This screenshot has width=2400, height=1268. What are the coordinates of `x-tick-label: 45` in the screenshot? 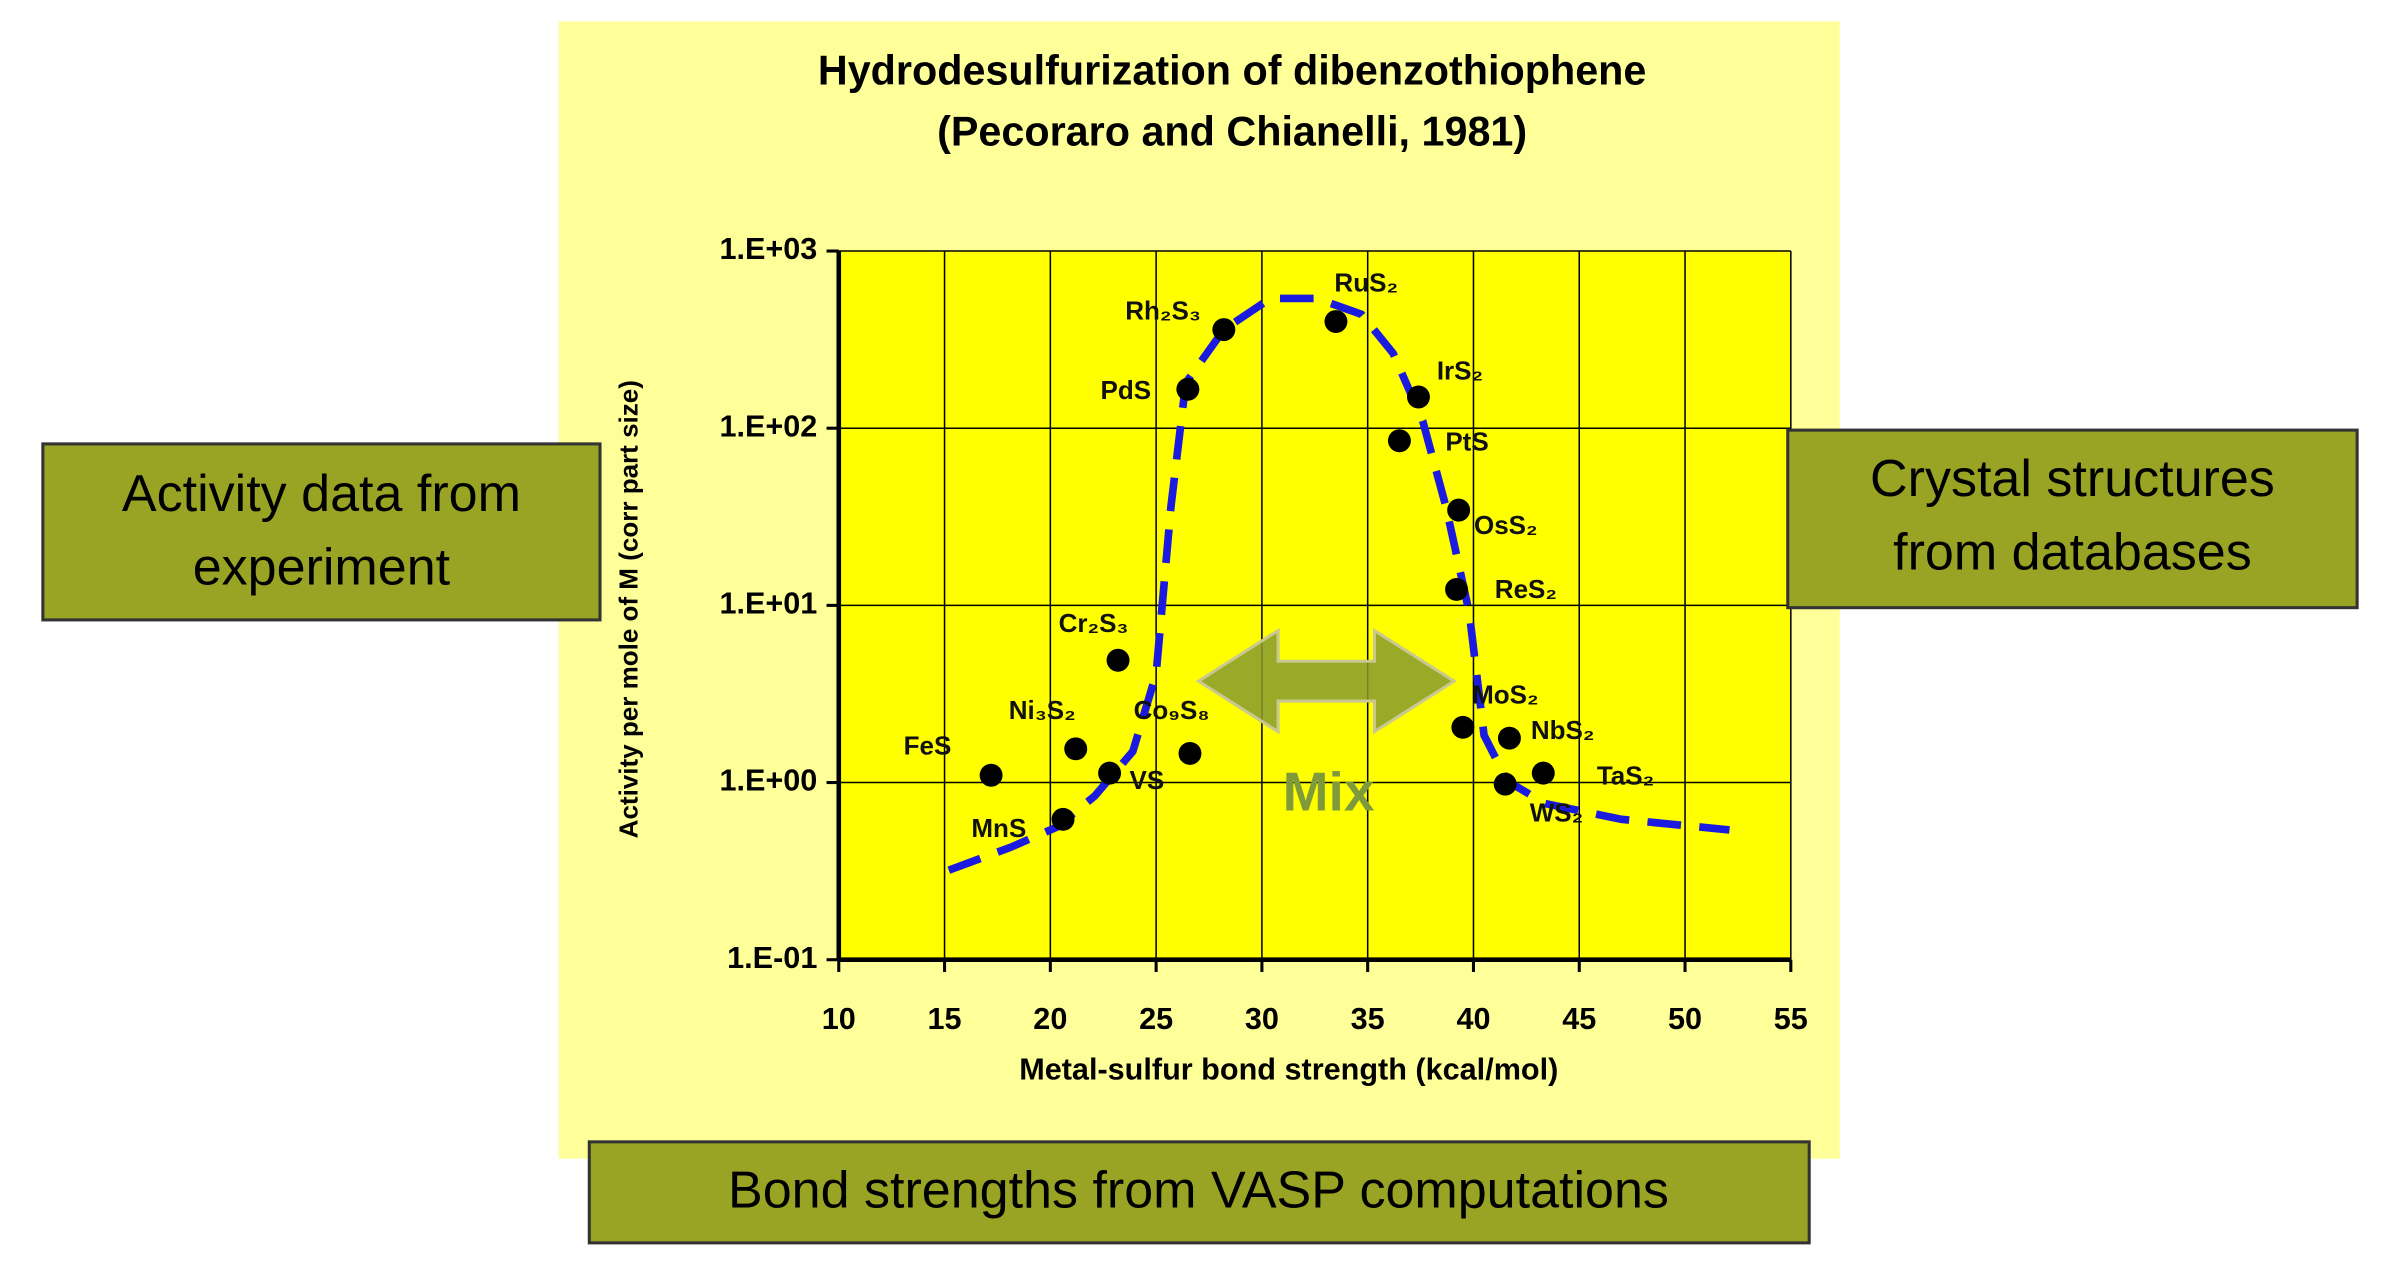 It's located at (1579, 1019).